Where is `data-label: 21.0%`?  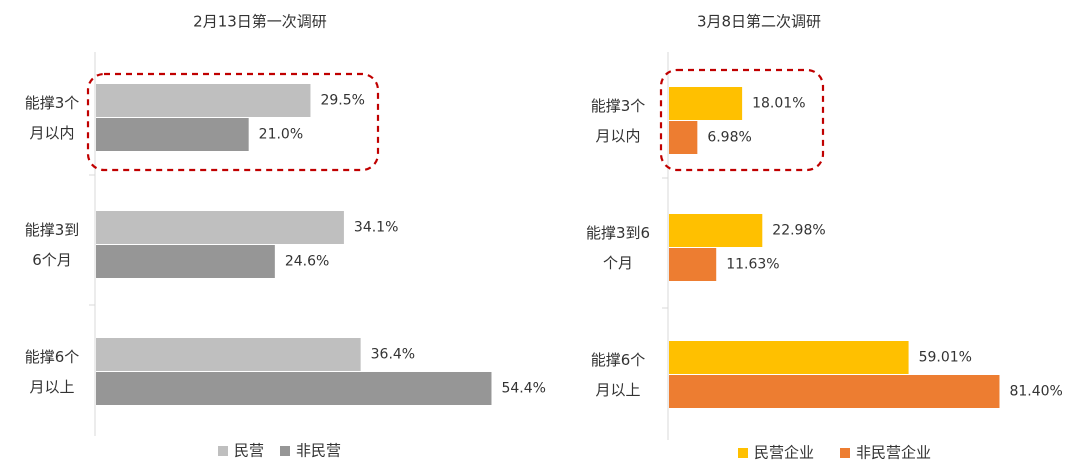 data-label: 21.0% is located at coordinates (281, 135).